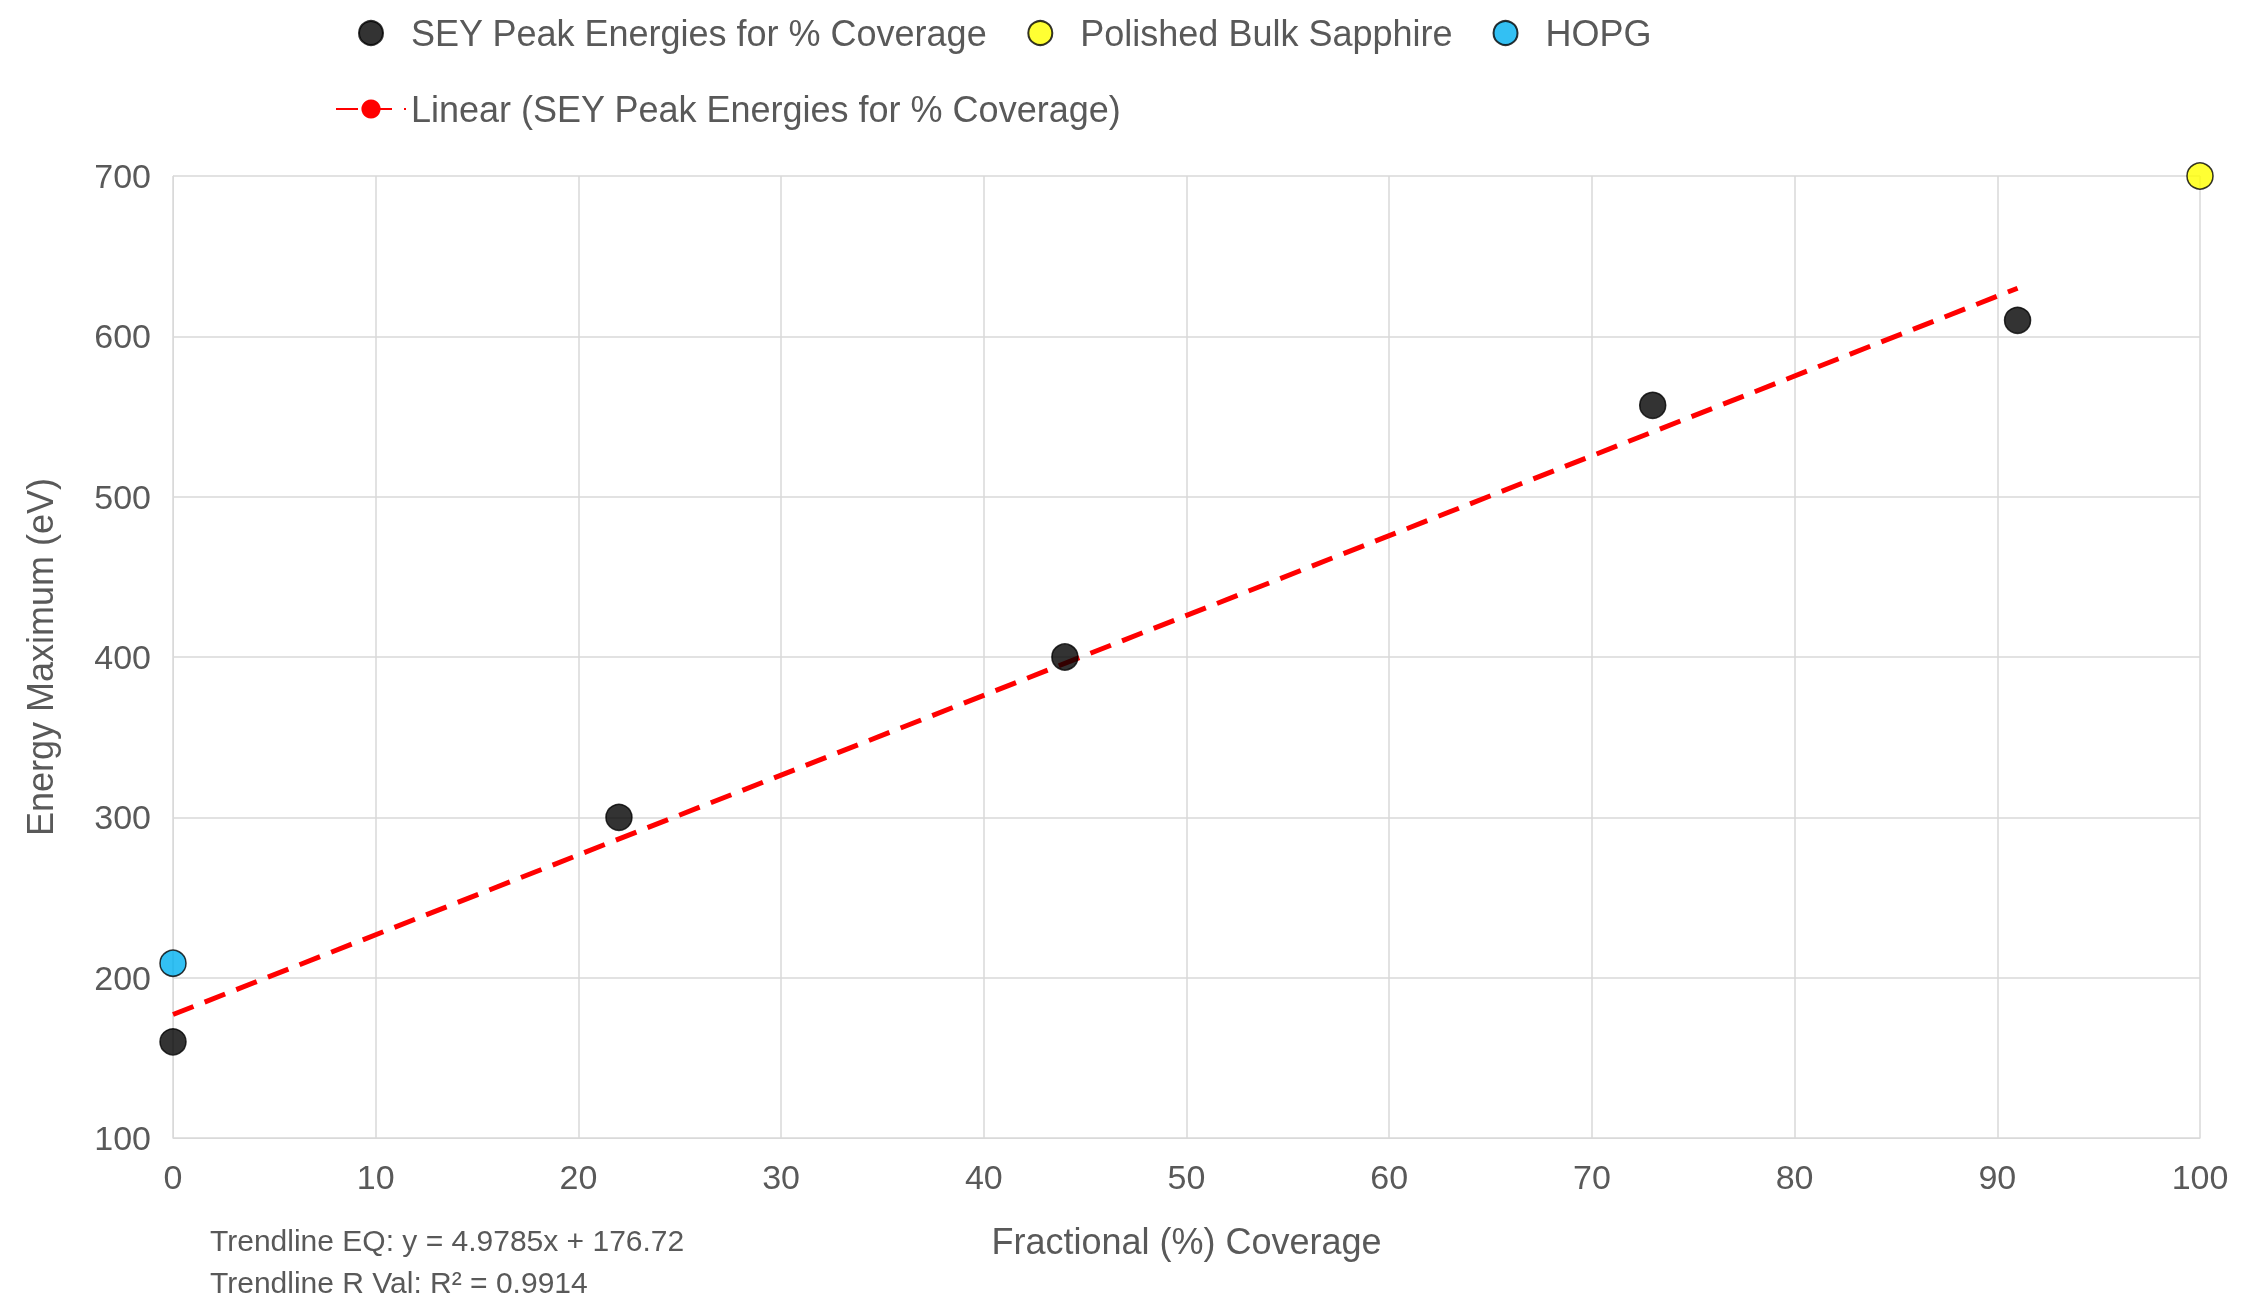 This screenshot has width=2257, height=1316. Describe the element at coordinates (122, 977) in the screenshot. I see `y-tick-label: 200` at that location.